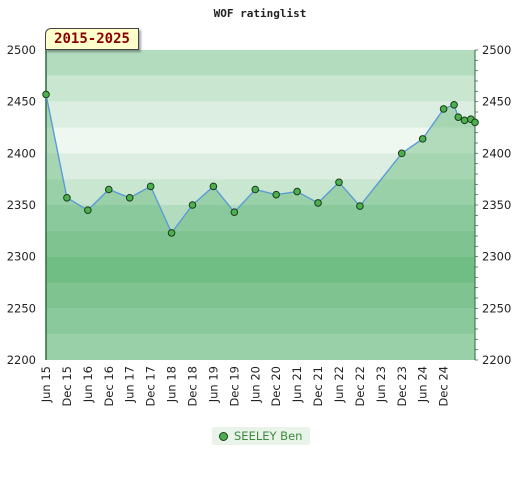 Image resolution: width=520 pixels, height=480 pixels. Describe the element at coordinates (276, 386) in the screenshot. I see `x-tick-label: Dec 20` at that location.